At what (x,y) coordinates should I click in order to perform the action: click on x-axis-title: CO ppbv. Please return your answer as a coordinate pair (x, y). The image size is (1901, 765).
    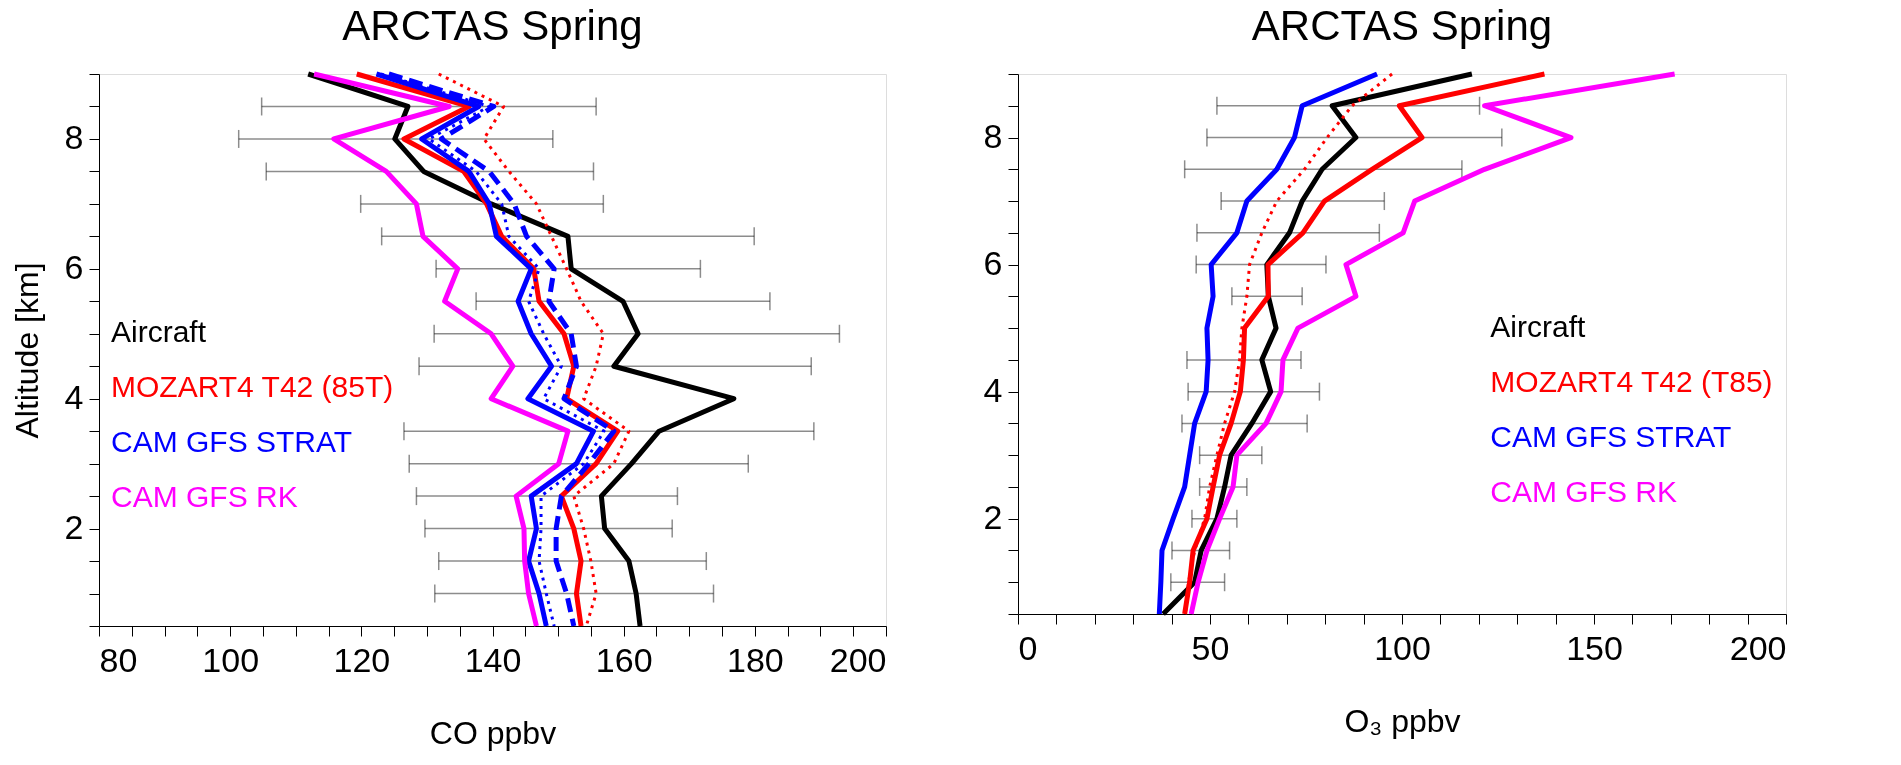
    Looking at the image, I should click on (493, 732).